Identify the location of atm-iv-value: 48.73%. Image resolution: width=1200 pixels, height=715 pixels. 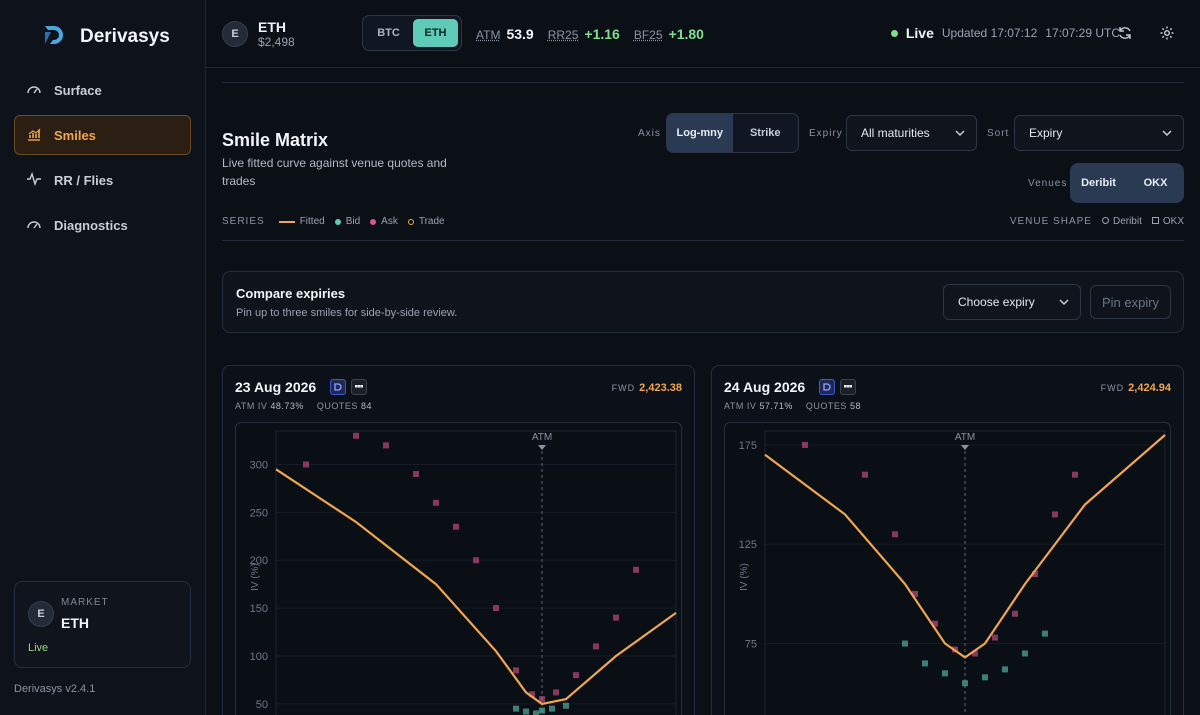
(287, 406).